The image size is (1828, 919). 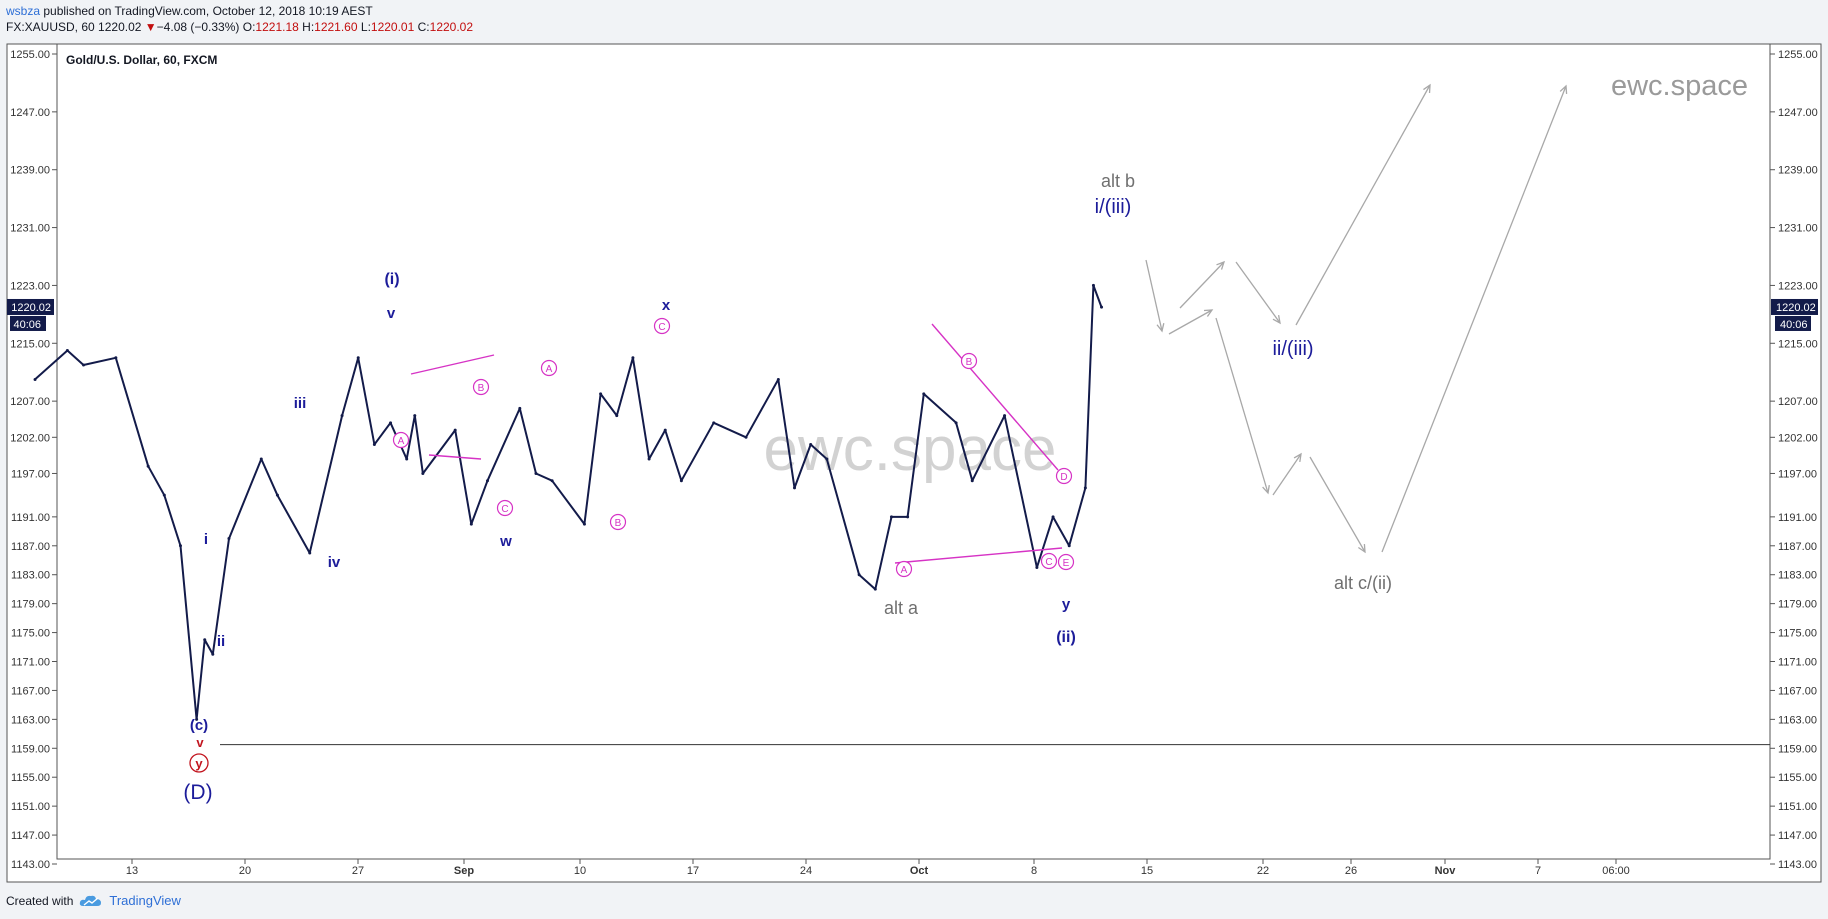 What do you see at coordinates (666, 305) in the screenshot?
I see `wave-label-blue: x` at bounding box center [666, 305].